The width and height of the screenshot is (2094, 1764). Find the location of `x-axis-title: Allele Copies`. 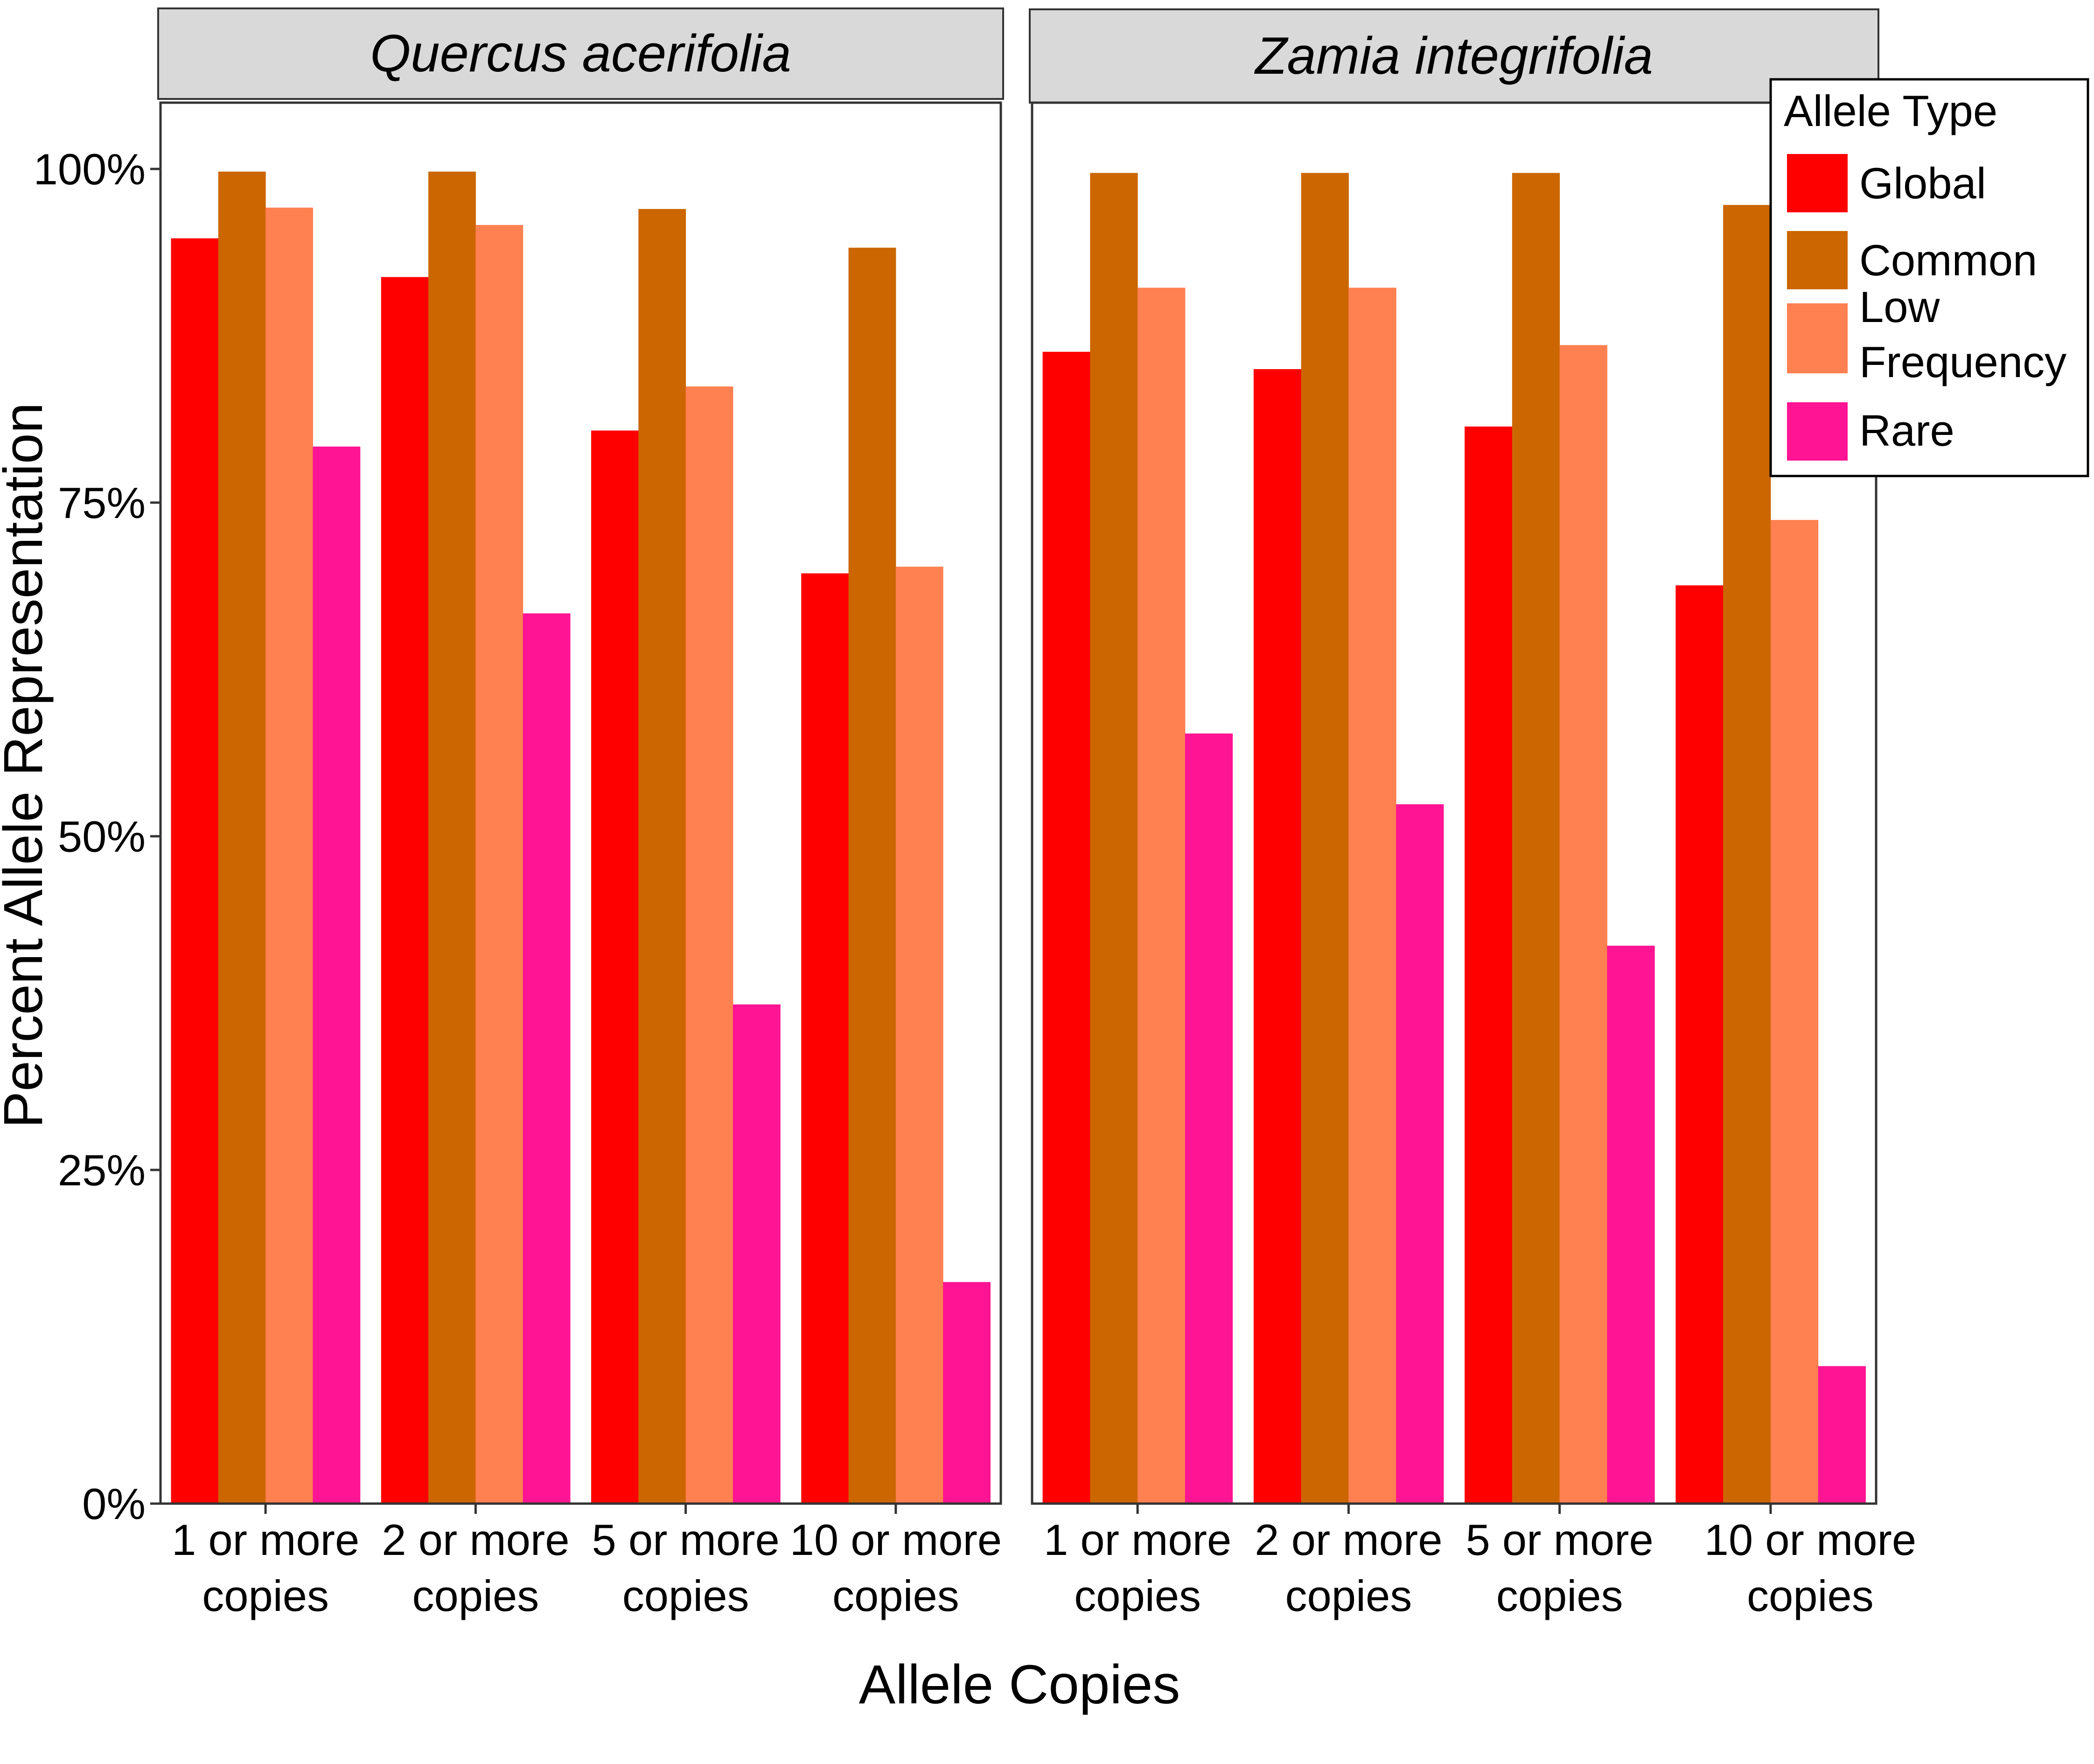

x-axis-title: Allele Copies is located at coordinates (1019, 1684).